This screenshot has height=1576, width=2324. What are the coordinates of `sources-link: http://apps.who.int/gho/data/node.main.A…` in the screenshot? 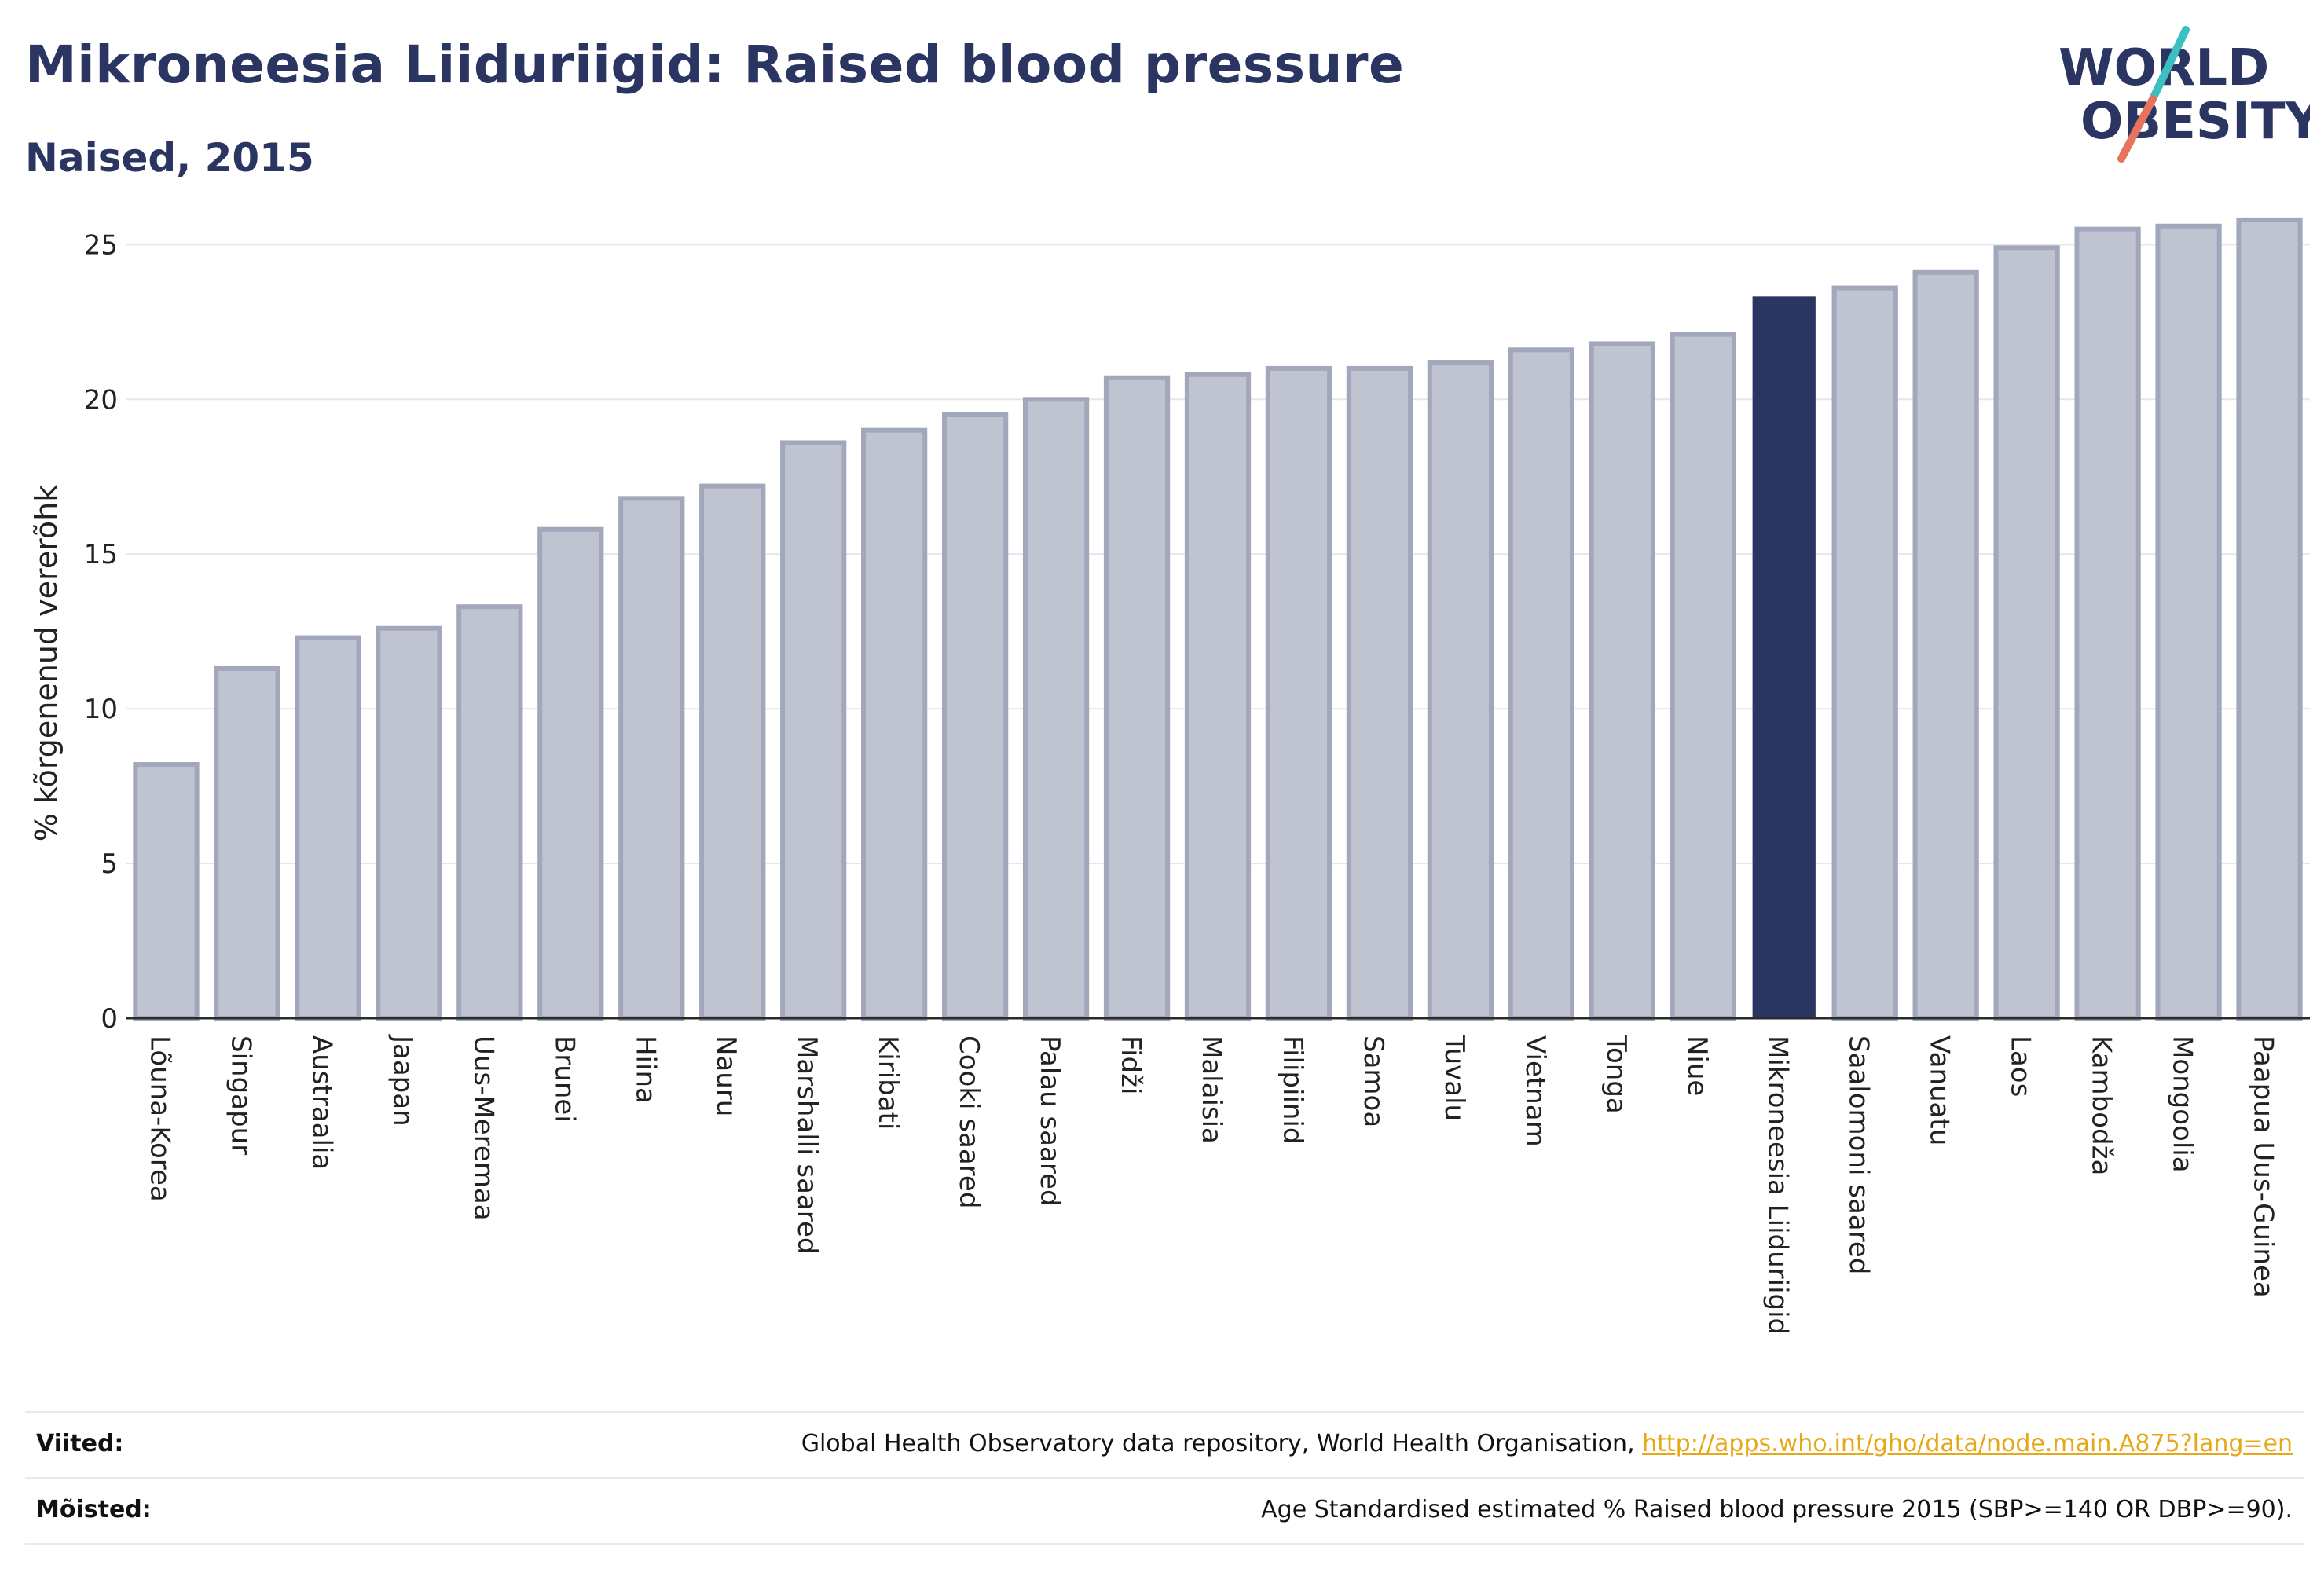 It's located at (1967, 1443).